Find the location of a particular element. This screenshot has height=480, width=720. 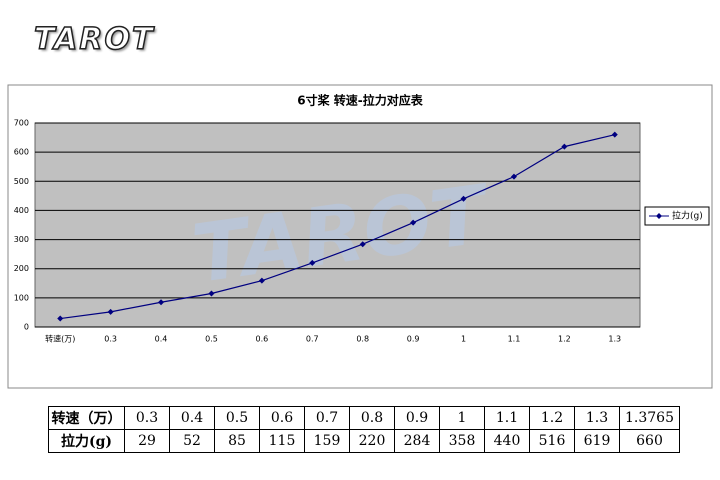

table-cell: 29 is located at coordinates (147, 441).